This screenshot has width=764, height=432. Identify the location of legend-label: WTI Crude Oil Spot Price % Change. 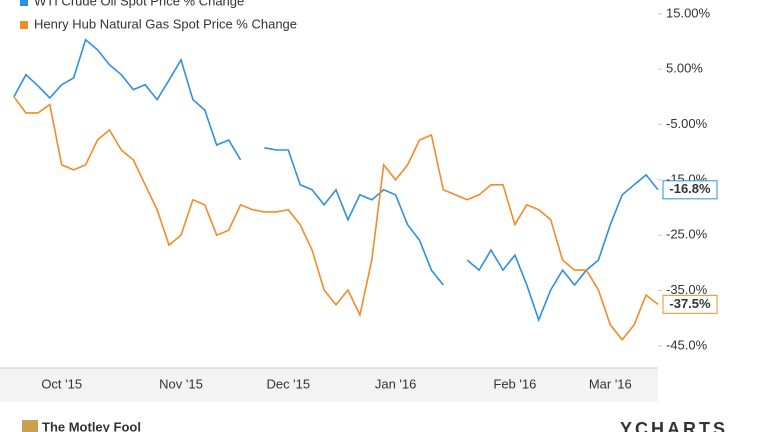
(139, 4).